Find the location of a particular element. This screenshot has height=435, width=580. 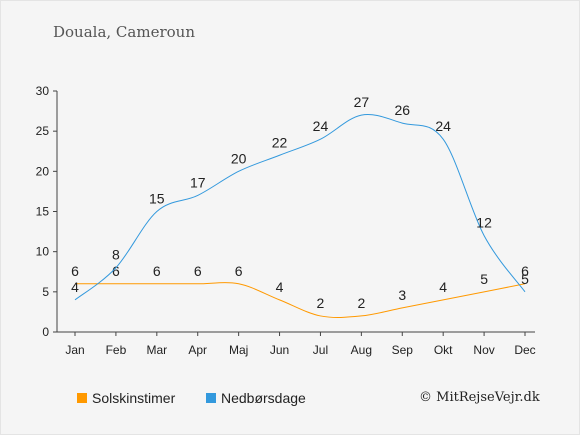

data-label-1: 4 is located at coordinates (75, 287).